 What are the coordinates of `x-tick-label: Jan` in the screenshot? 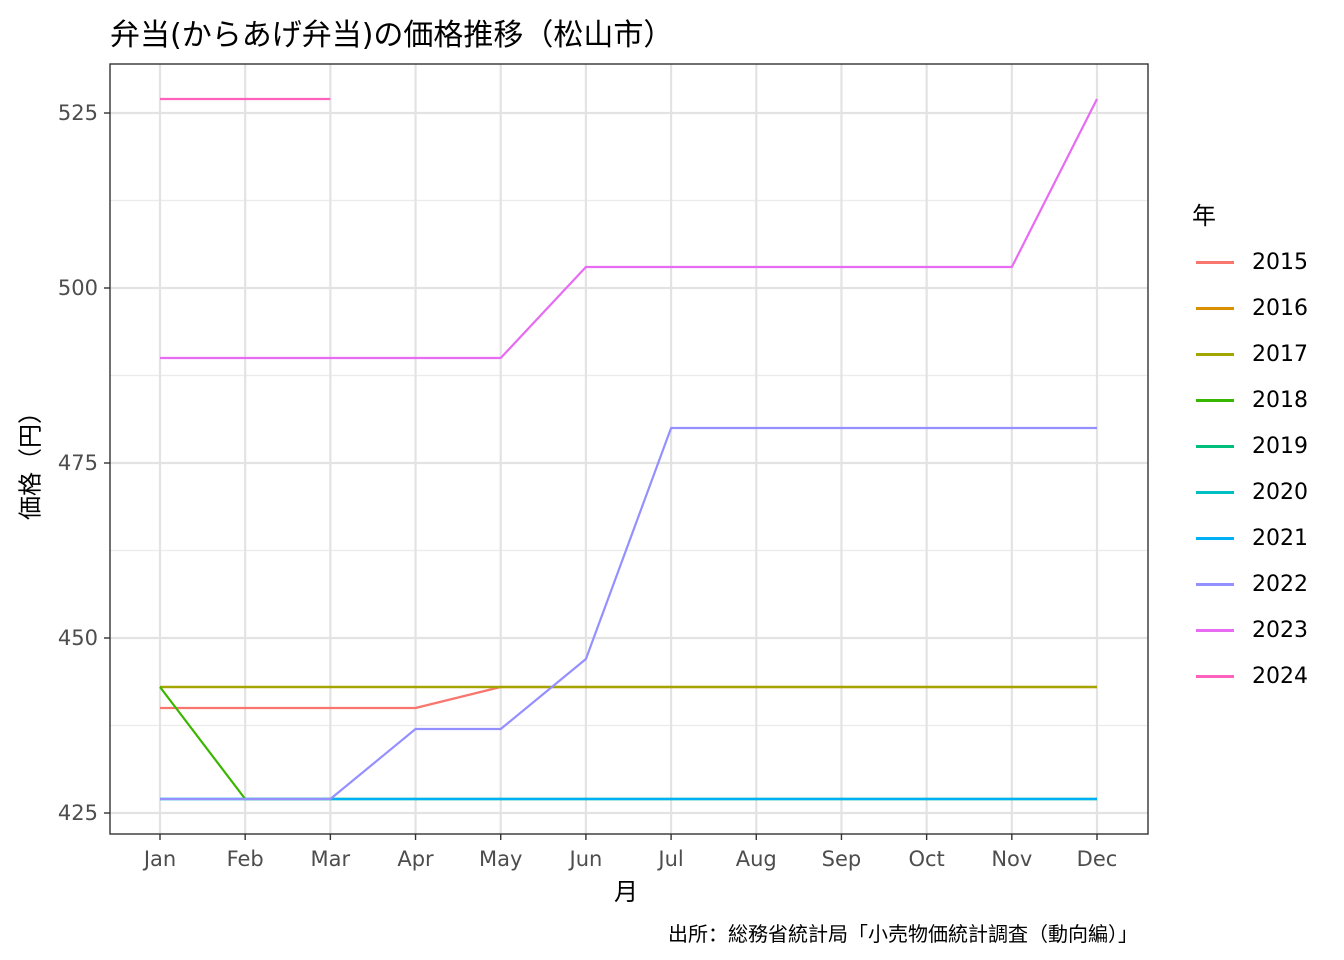 It's located at (159, 859).